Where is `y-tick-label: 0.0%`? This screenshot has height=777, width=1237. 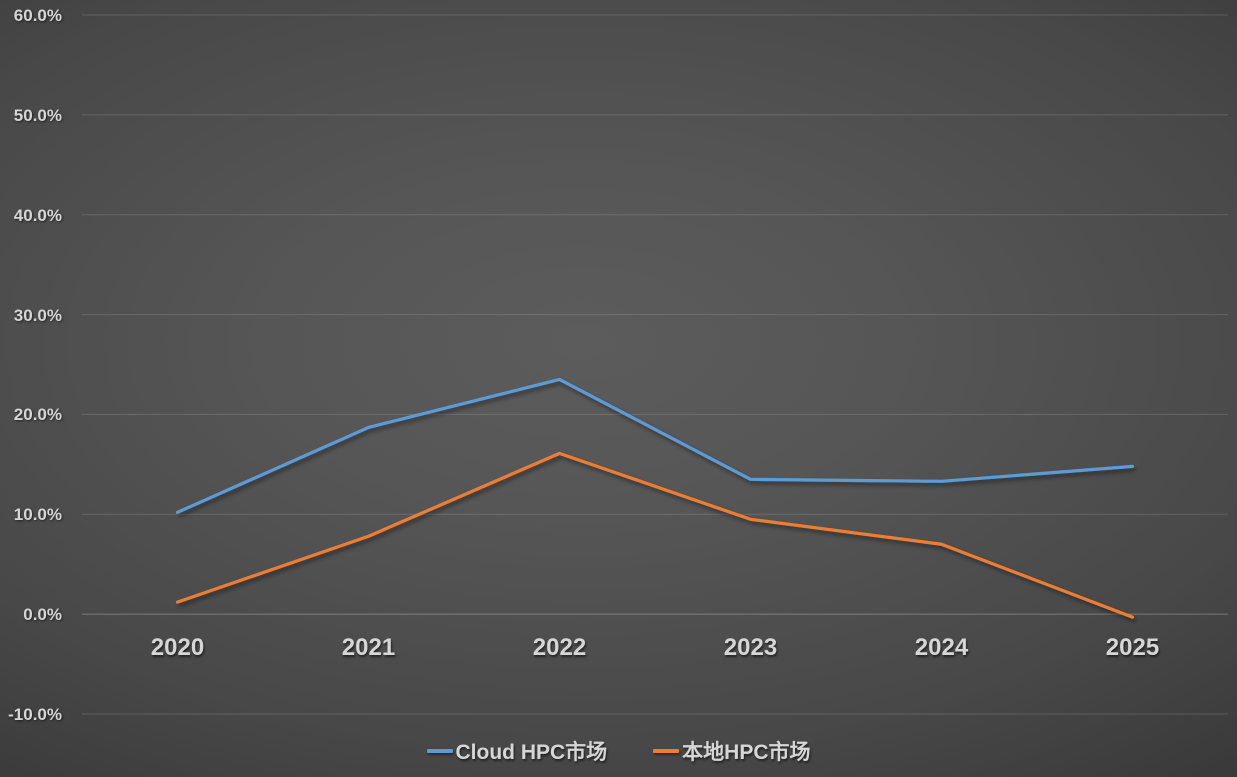 y-tick-label: 0.0% is located at coordinates (42, 615).